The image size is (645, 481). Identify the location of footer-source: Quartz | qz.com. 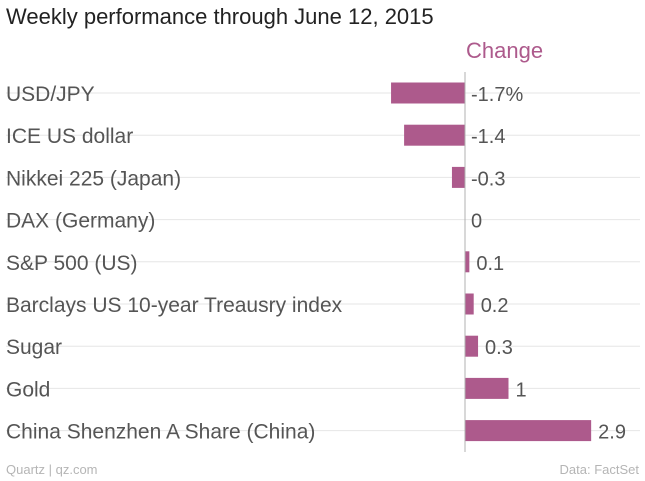
(52, 469).